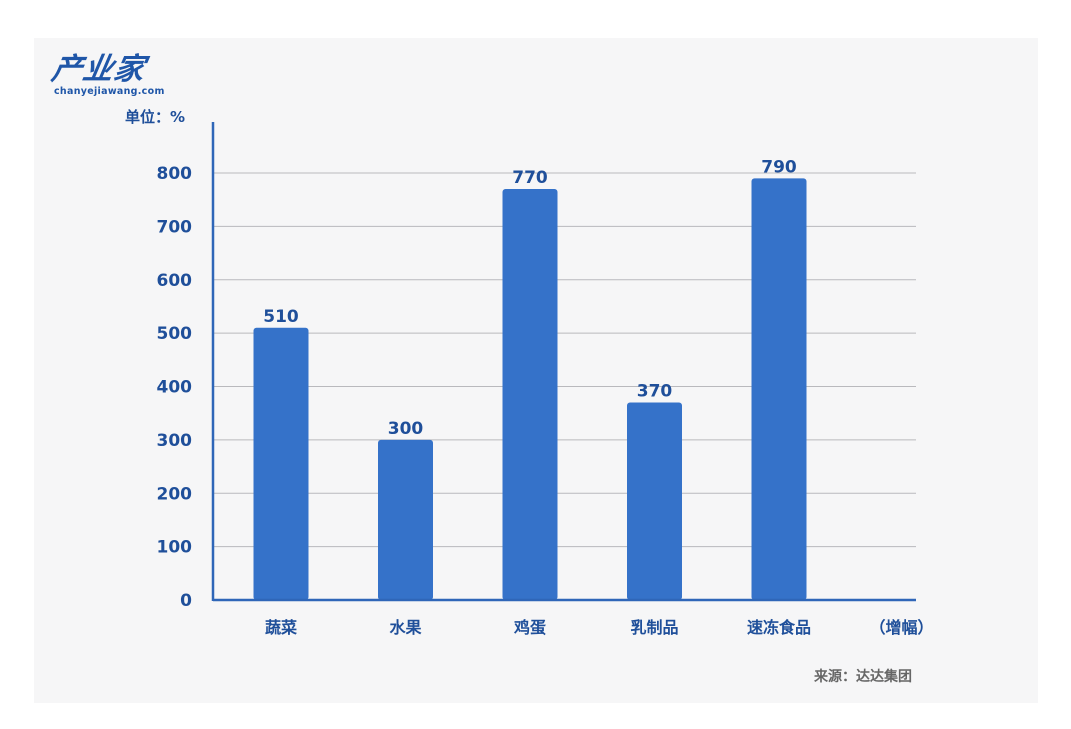 Image resolution: width=1071 pixels, height=729 pixels. I want to click on y-tick-label: 400, so click(175, 388).